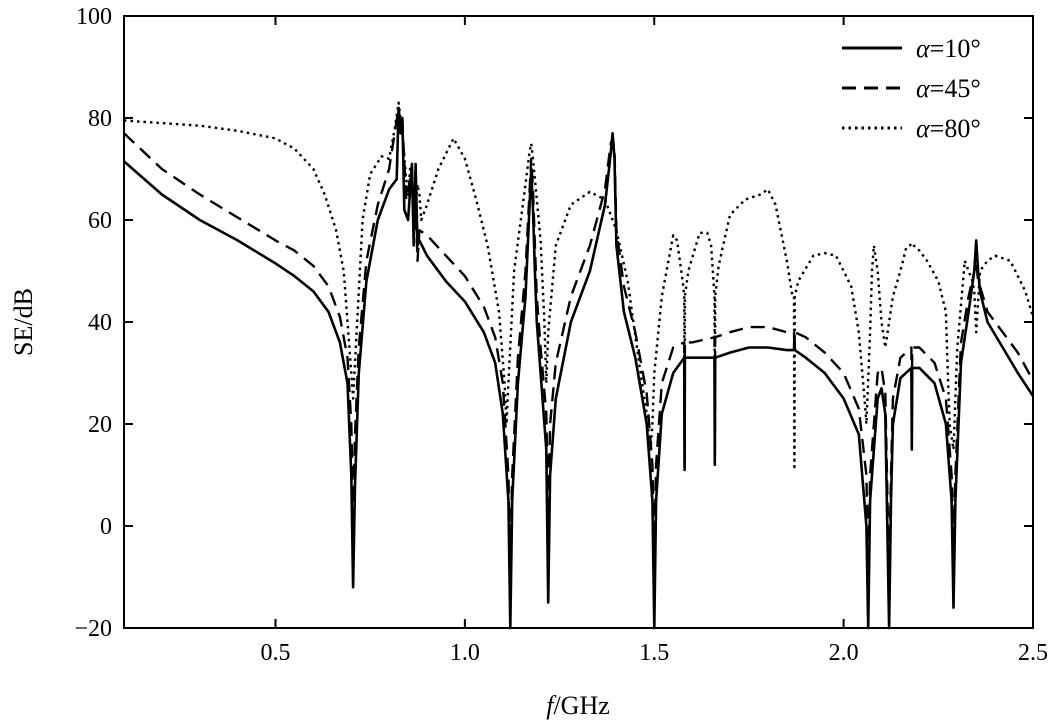 The image size is (1053, 724). I want to click on legend-label-alpha-80: α=80°, so click(948, 128).